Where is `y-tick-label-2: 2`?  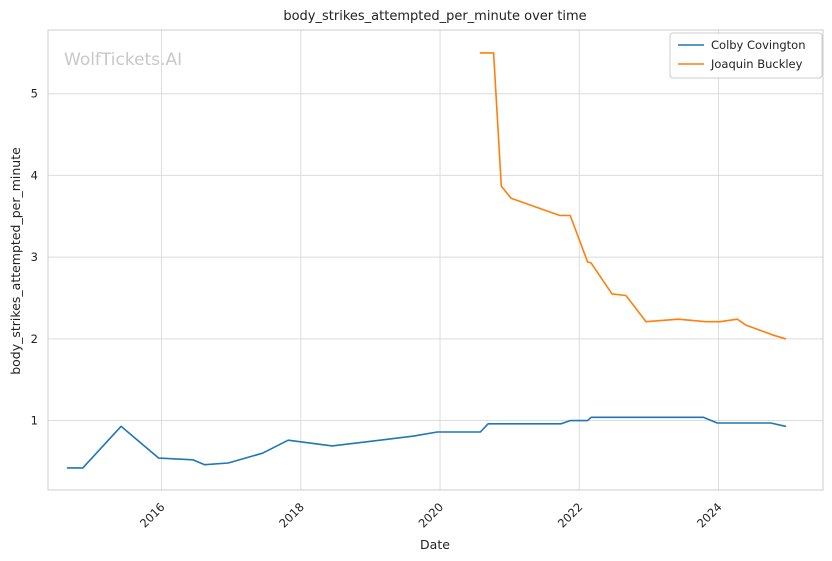
y-tick-label-2: 2 is located at coordinates (34, 339).